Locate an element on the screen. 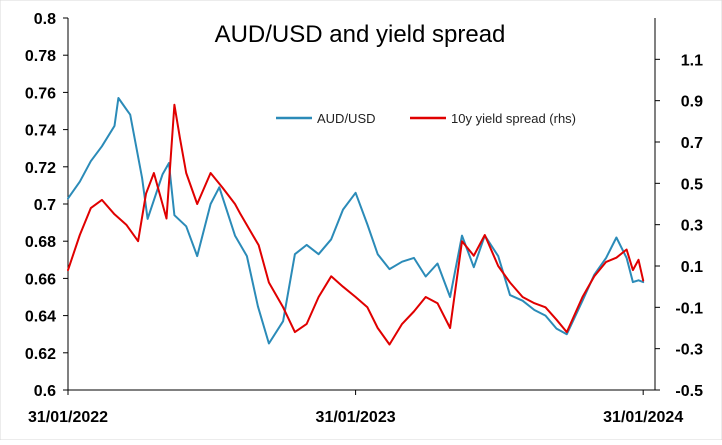 The width and height of the screenshot is (722, 445). y-right-tick-label: -0.1 is located at coordinates (689, 308).